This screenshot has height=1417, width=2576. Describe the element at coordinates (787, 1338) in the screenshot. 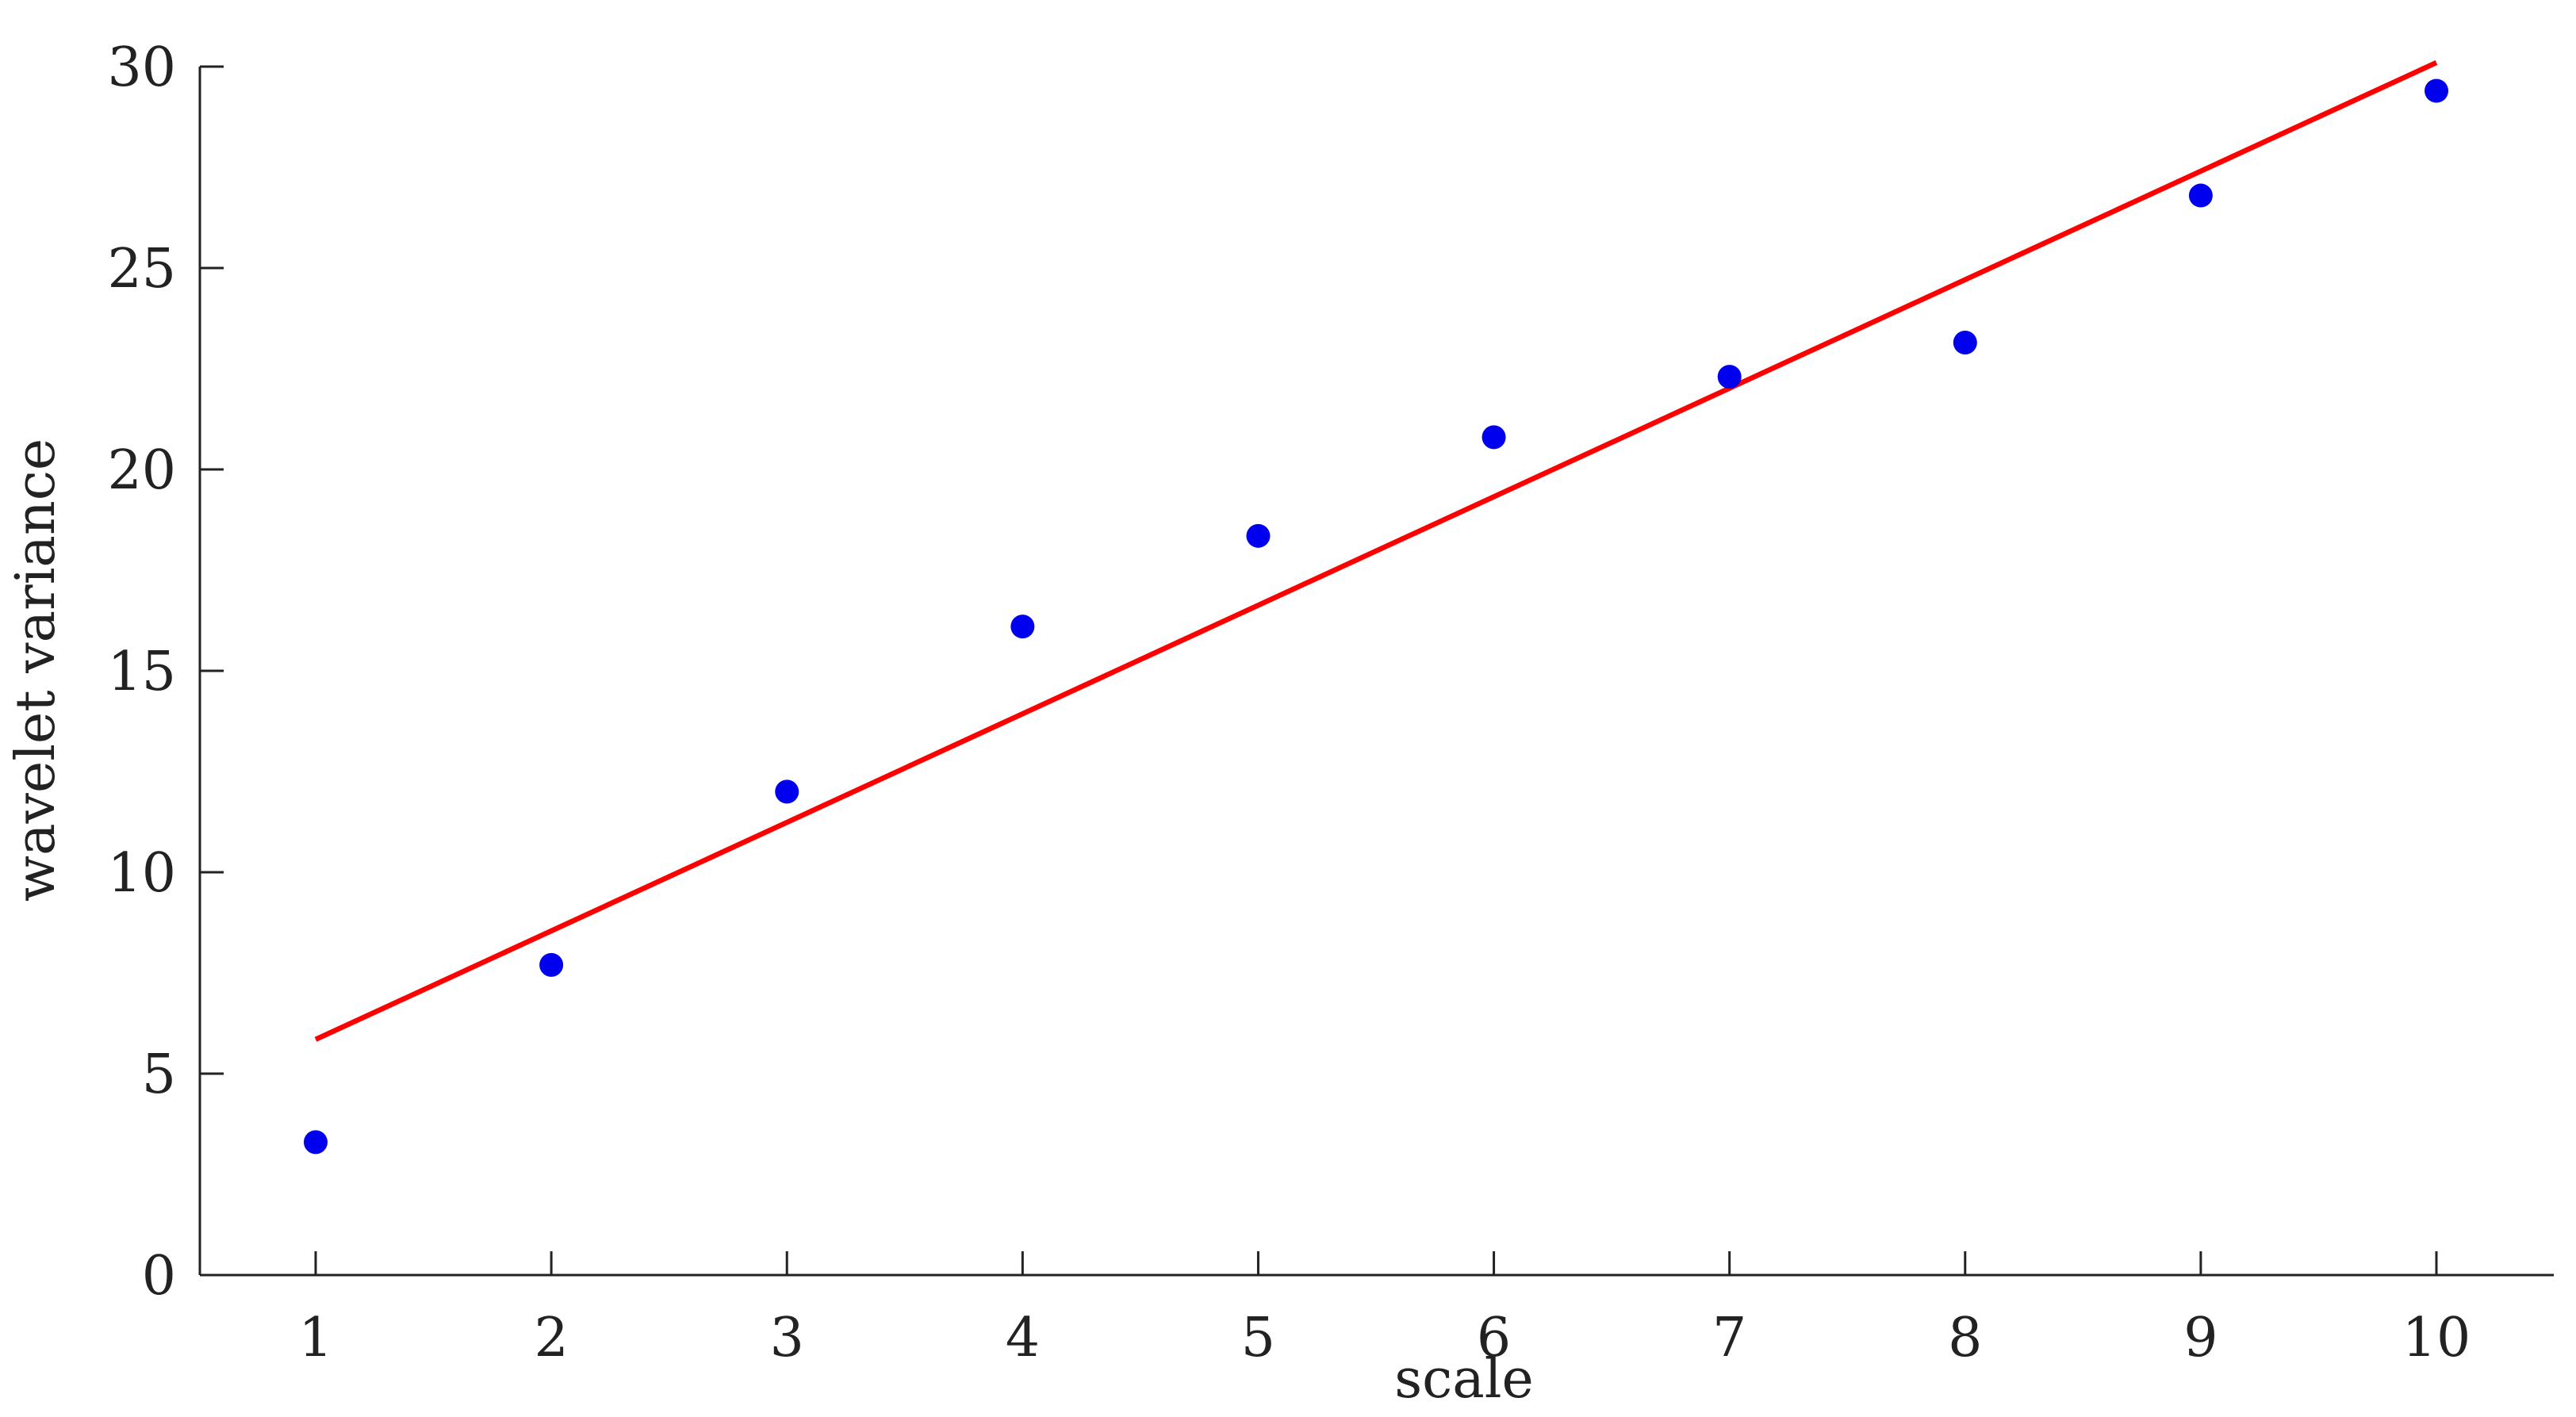

I see `x-tick-label: 3` at that location.